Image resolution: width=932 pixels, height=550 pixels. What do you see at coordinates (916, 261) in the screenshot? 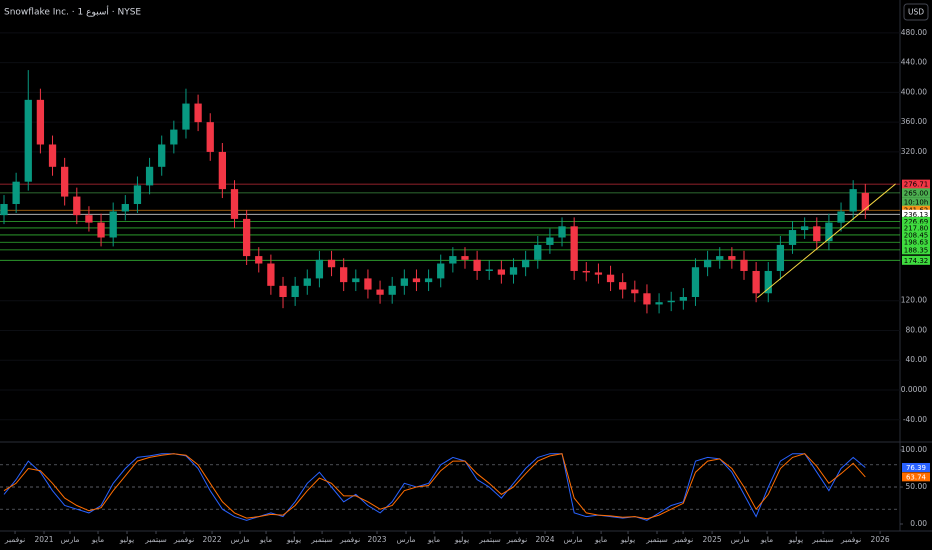
I see `level-label: 174.32` at bounding box center [916, 261].